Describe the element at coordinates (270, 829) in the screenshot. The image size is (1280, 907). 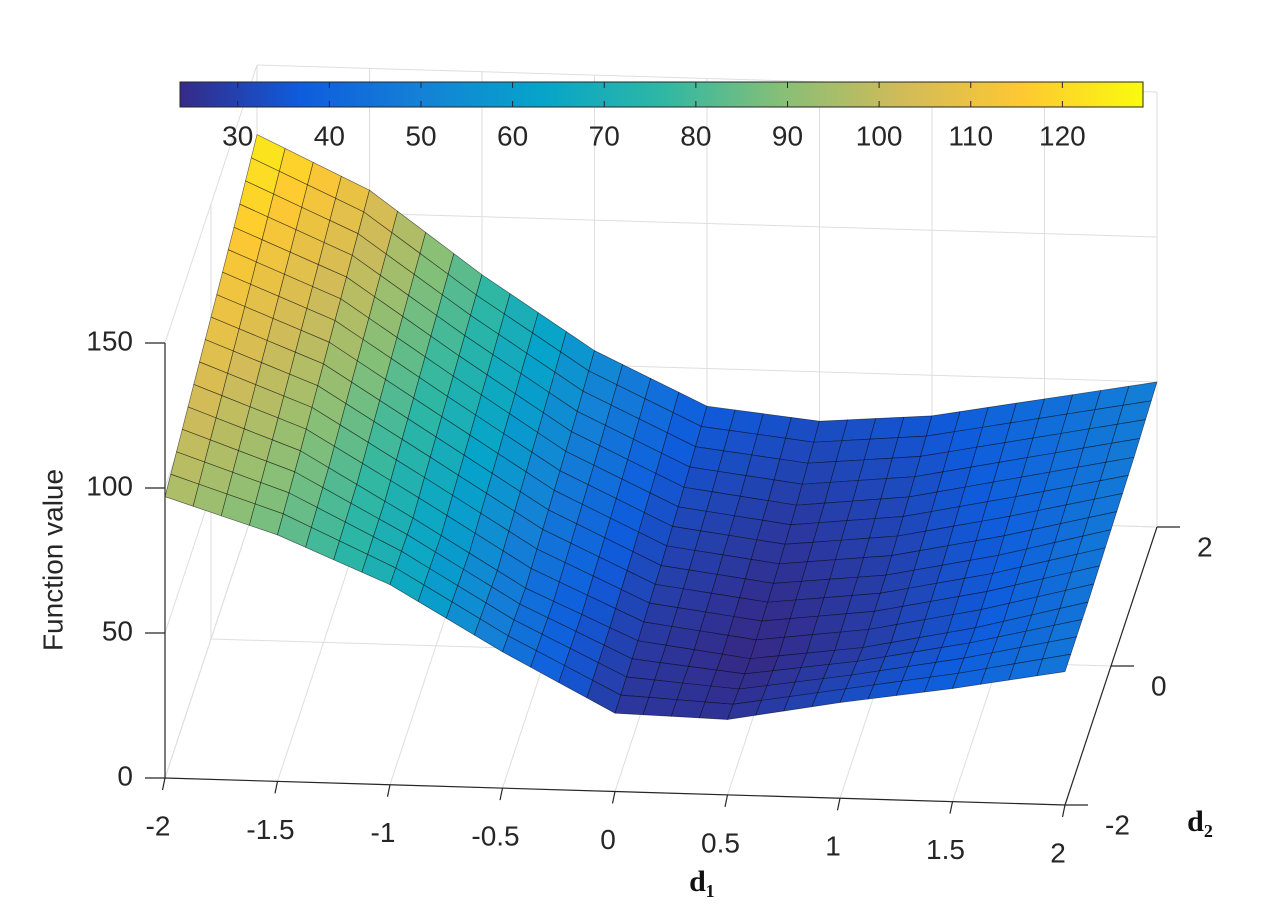
I see `x-tick-label: -1.5` at that location.